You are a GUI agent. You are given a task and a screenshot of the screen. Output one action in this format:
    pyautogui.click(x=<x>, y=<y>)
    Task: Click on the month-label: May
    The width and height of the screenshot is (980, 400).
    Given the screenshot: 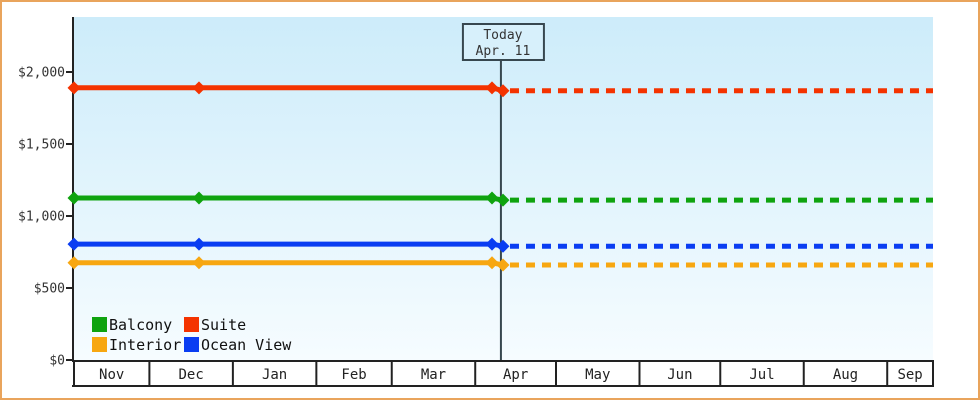 What is the action you would take?
    pyautogui.click(x=597, y=375)
    